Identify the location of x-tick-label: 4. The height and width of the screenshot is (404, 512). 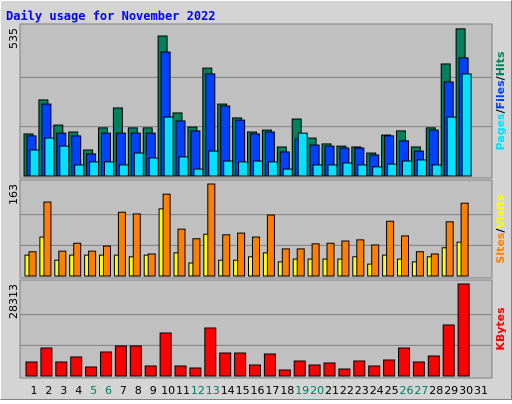
(78, 390).